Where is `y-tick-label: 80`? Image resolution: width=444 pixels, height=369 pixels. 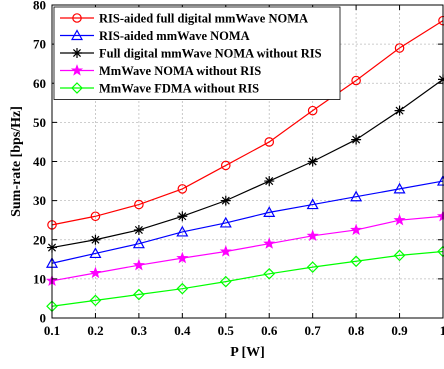
y-tick-label: 80 is located at coordinates (39, 6).